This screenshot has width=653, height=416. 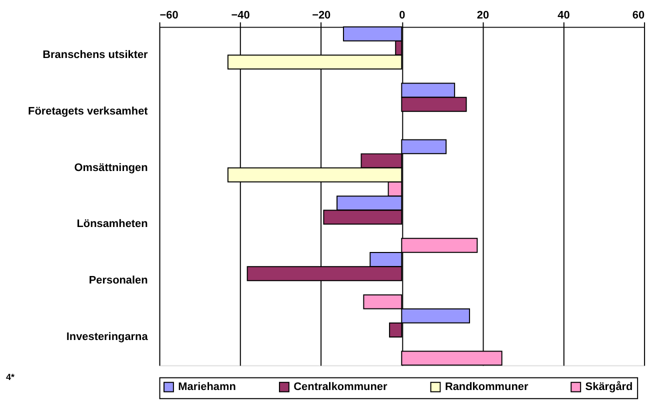 What do you see at coordinates (564, 15) in the screenshot?
I see `x-tick-label: 40` at bounding box center [564, 15].